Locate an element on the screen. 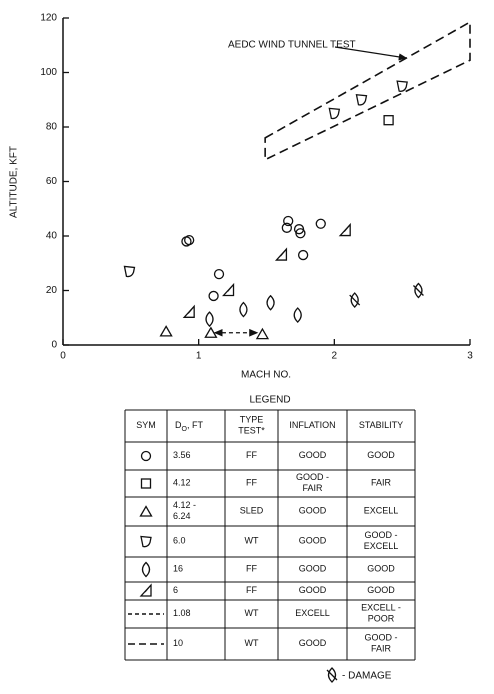  x-tick-label: 0 is located at coordinates (63, 356).